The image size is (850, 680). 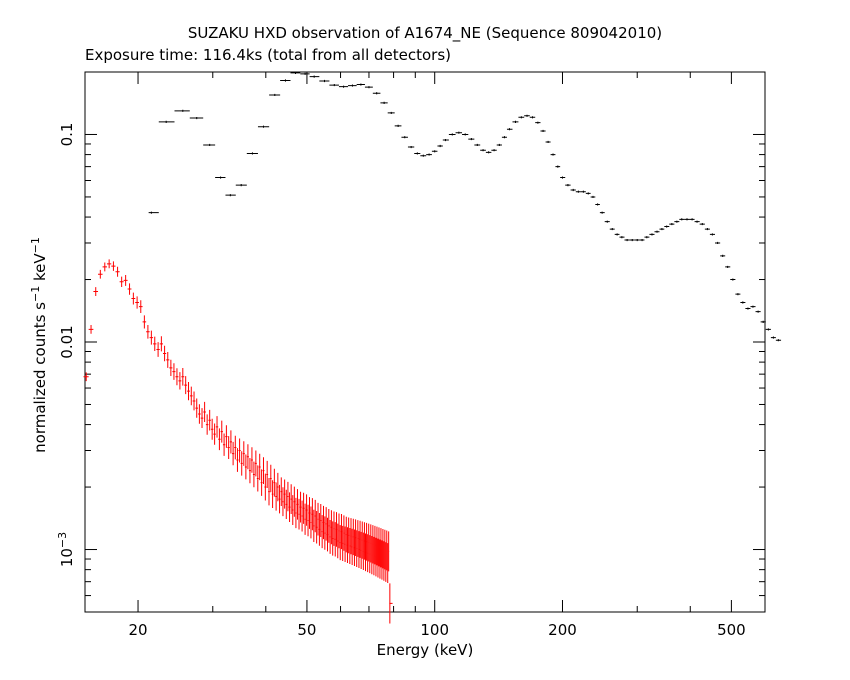 What do you see at coordinates (35, 294) in the screenshot?
I see `y-axis-label-exp1: −1` at bounding box center [35, 294].